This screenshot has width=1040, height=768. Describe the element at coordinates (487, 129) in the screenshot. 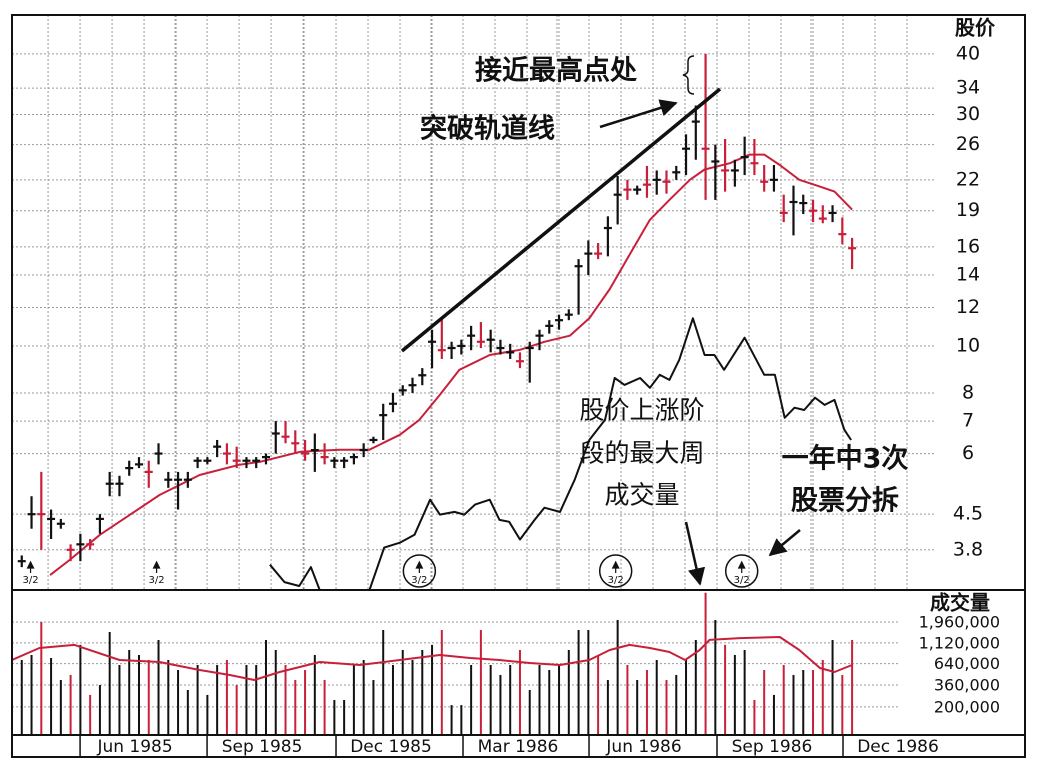

I see `annotation-breakout: 突破轨道线` at that location.